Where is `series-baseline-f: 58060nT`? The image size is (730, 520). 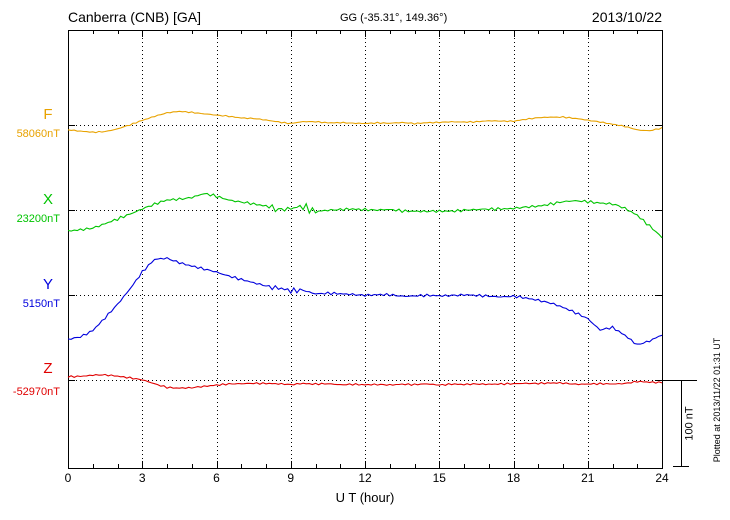
series-baseline-f: 58060nT is located at coordinates (38, 134).